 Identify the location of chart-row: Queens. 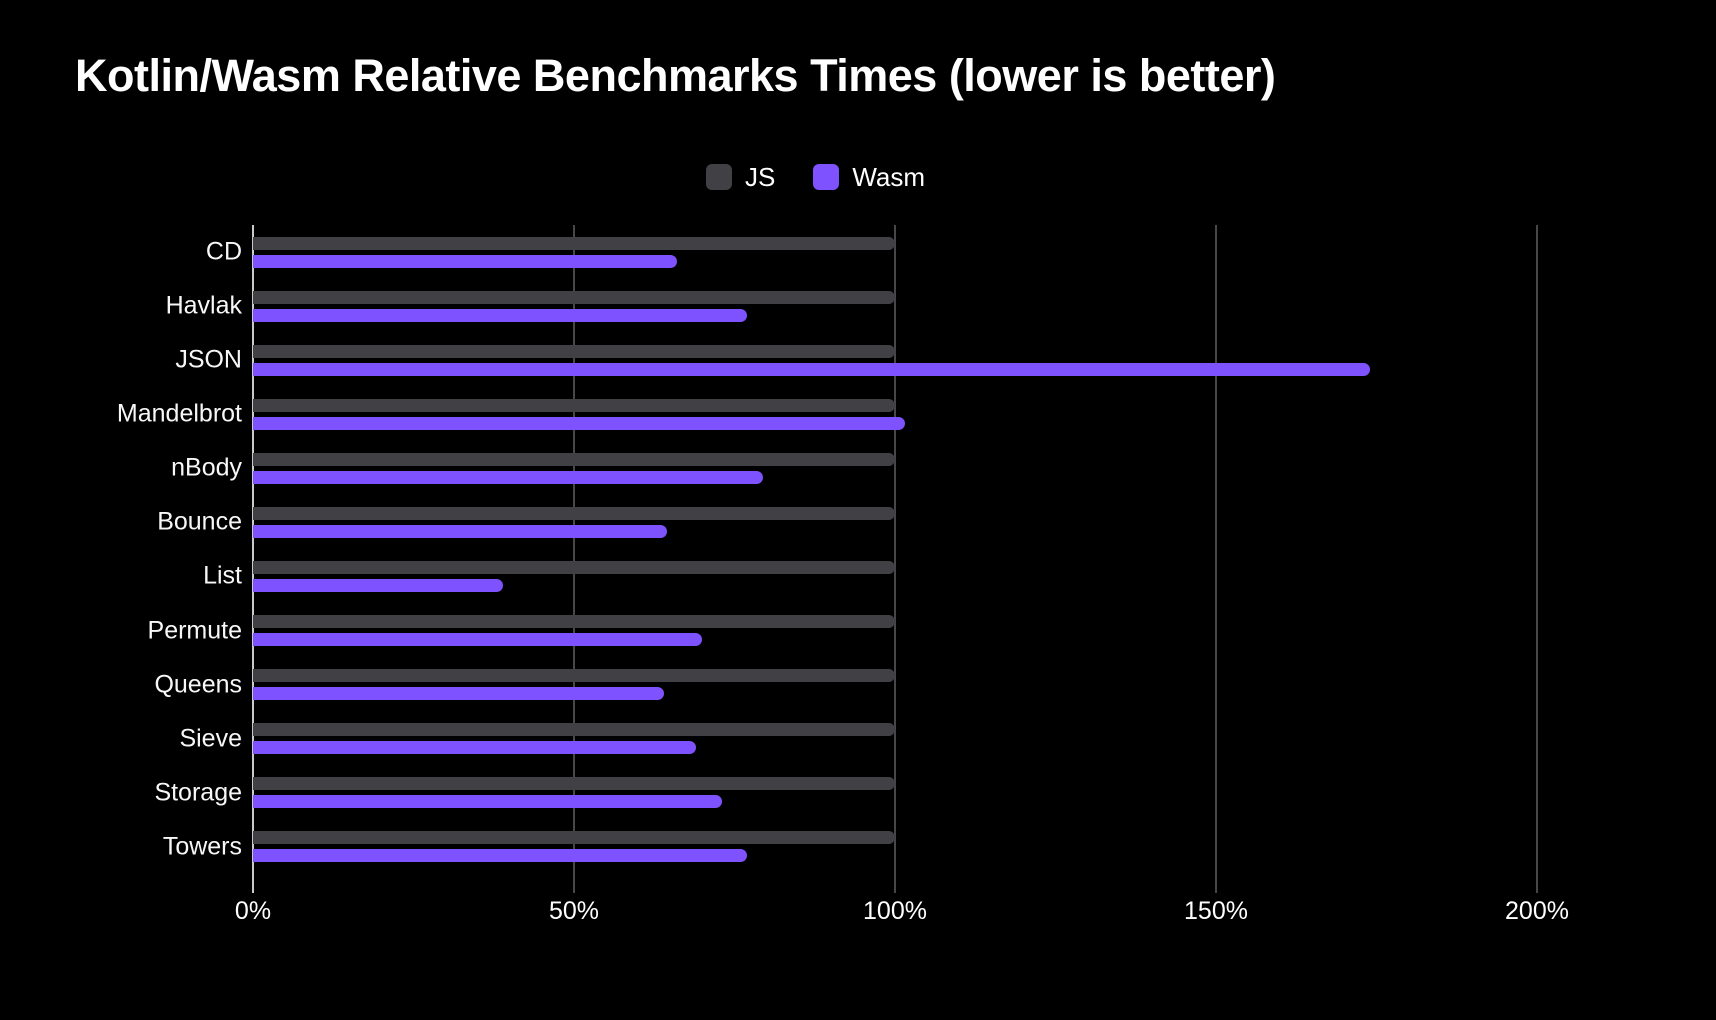
(845, 685).